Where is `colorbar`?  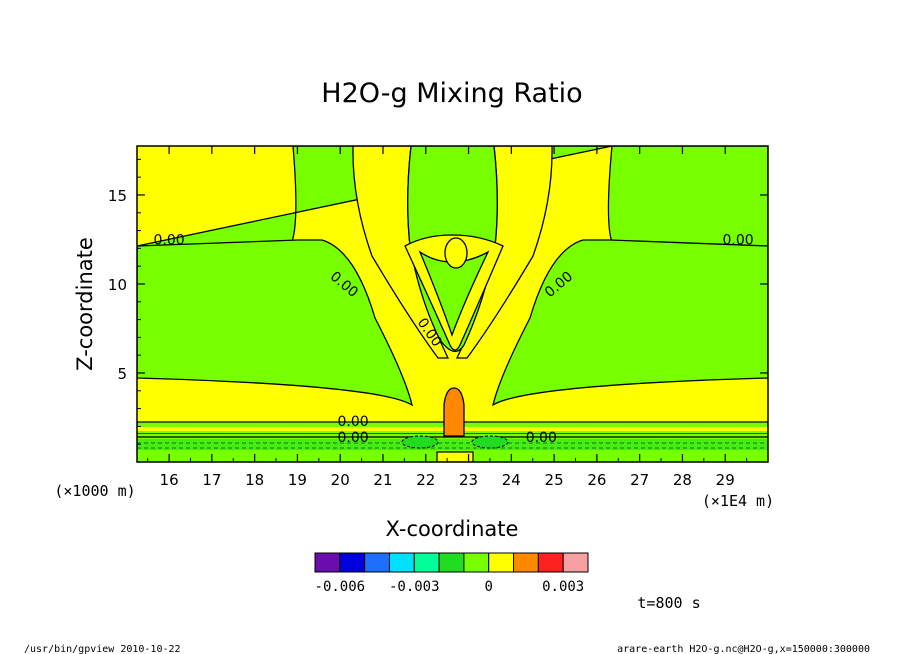
colorbar is located at coordinates (451, 562).